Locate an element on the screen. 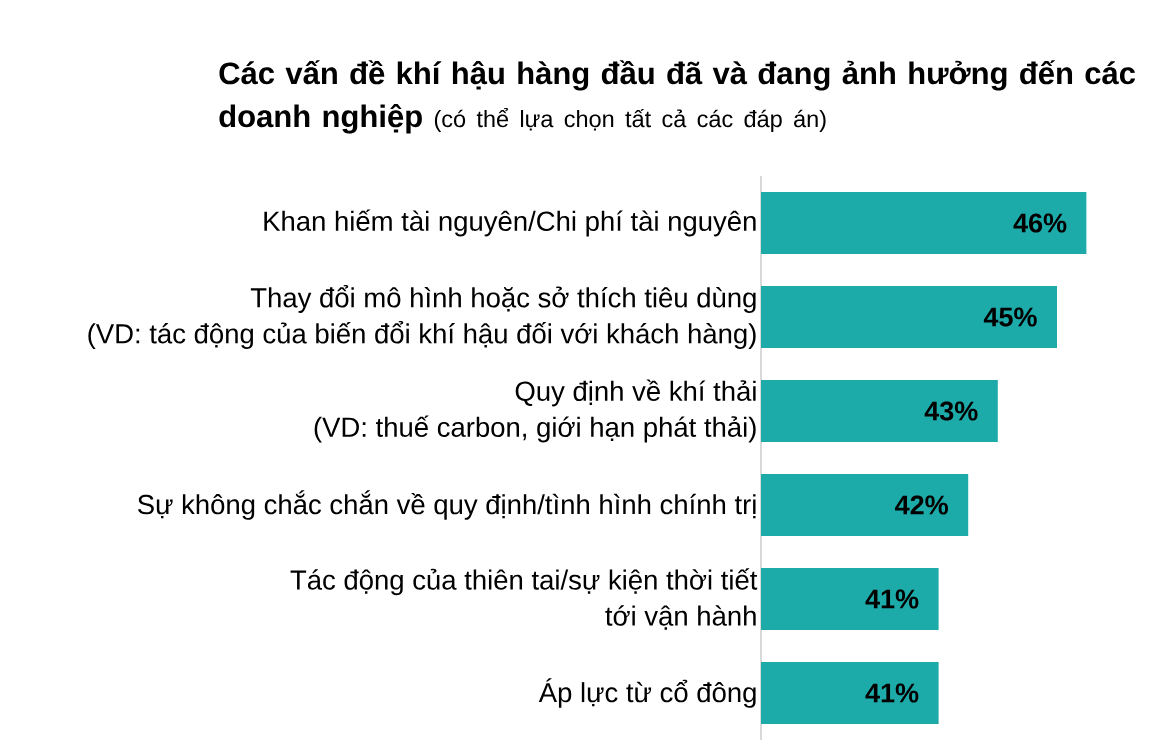  y-tick-label: Quy định về khí thải (VD: thuế carbon, giới hạn phát thải) is located at coordinates (535, 411).